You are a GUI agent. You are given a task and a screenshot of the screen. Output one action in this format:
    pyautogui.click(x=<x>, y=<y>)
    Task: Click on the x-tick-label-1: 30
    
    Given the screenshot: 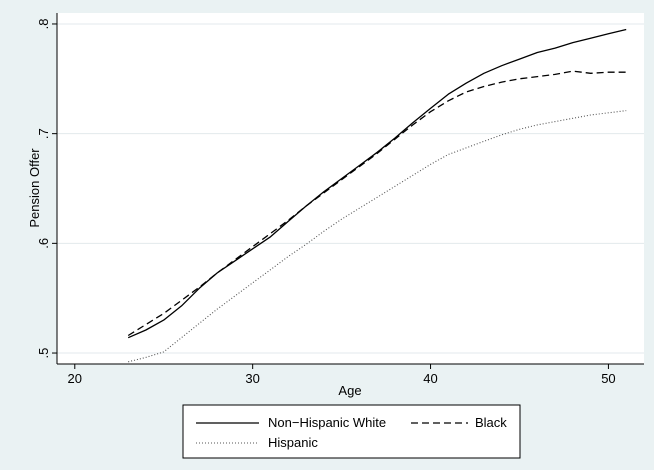 What is the action you would take?
    pyautogui.click(x=252, y=378)
    